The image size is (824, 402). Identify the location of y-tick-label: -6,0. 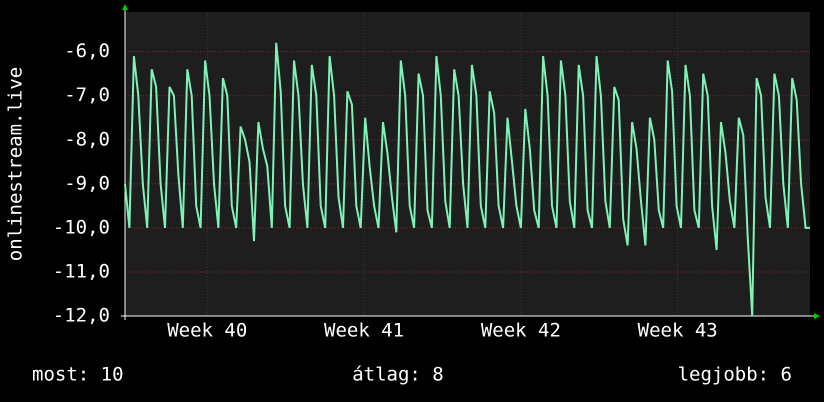
(87, 51).